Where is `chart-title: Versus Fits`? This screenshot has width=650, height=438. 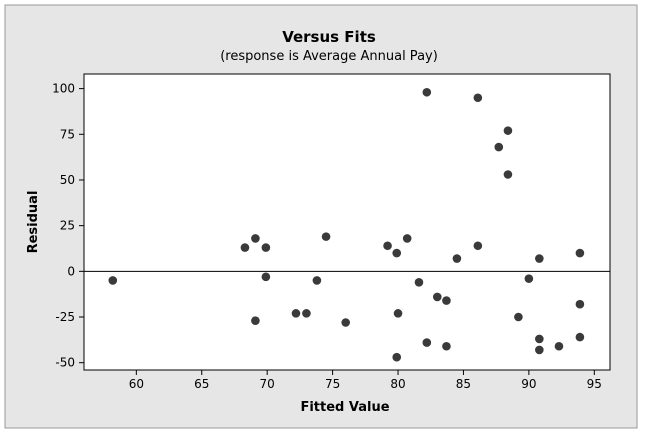 chart-title: Versus Fits is located at coordinates (329, 37).